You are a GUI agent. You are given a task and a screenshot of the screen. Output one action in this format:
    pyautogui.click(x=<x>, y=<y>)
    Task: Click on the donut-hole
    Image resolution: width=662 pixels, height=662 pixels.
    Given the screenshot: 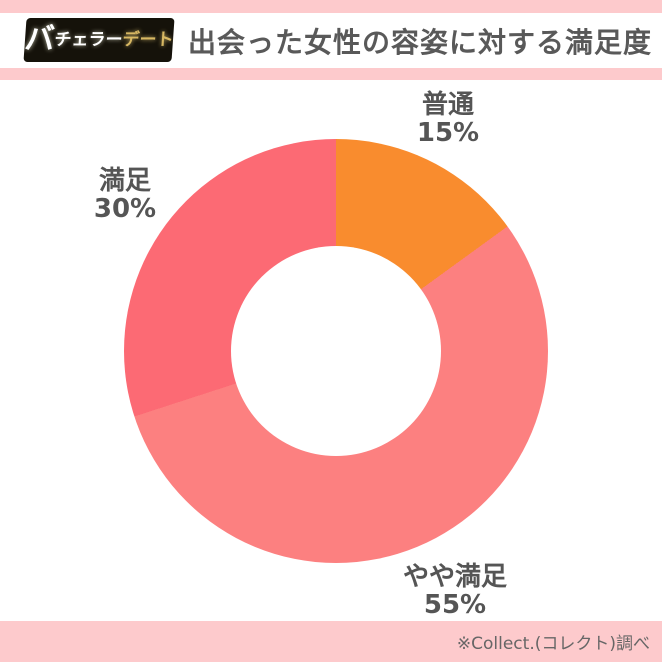 What is the action you would take?
    pyautogui.click(x=336, y=351)
    